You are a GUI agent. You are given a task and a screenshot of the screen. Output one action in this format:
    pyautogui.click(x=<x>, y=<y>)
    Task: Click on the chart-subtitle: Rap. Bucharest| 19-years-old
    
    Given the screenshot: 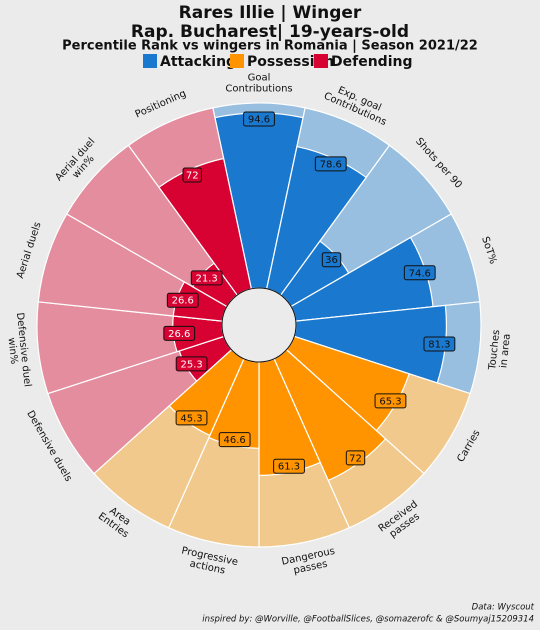 What is the action you would take?
    pyautogui.click(x=270, y=32)
    